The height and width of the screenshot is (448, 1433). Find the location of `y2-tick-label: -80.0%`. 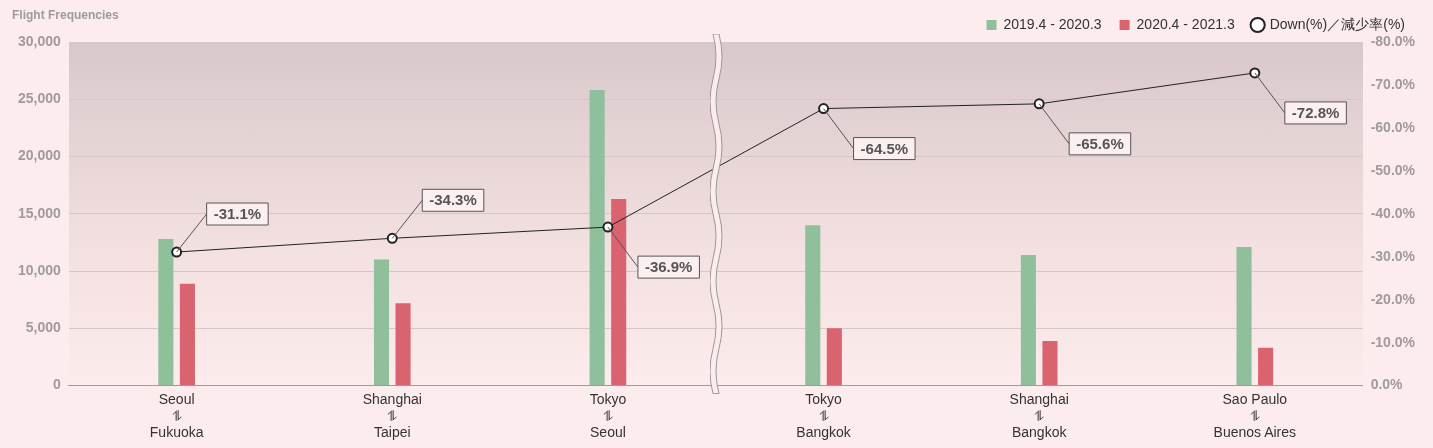

y2-tick-label: -80.0% is located at coordinates (1393, 40).